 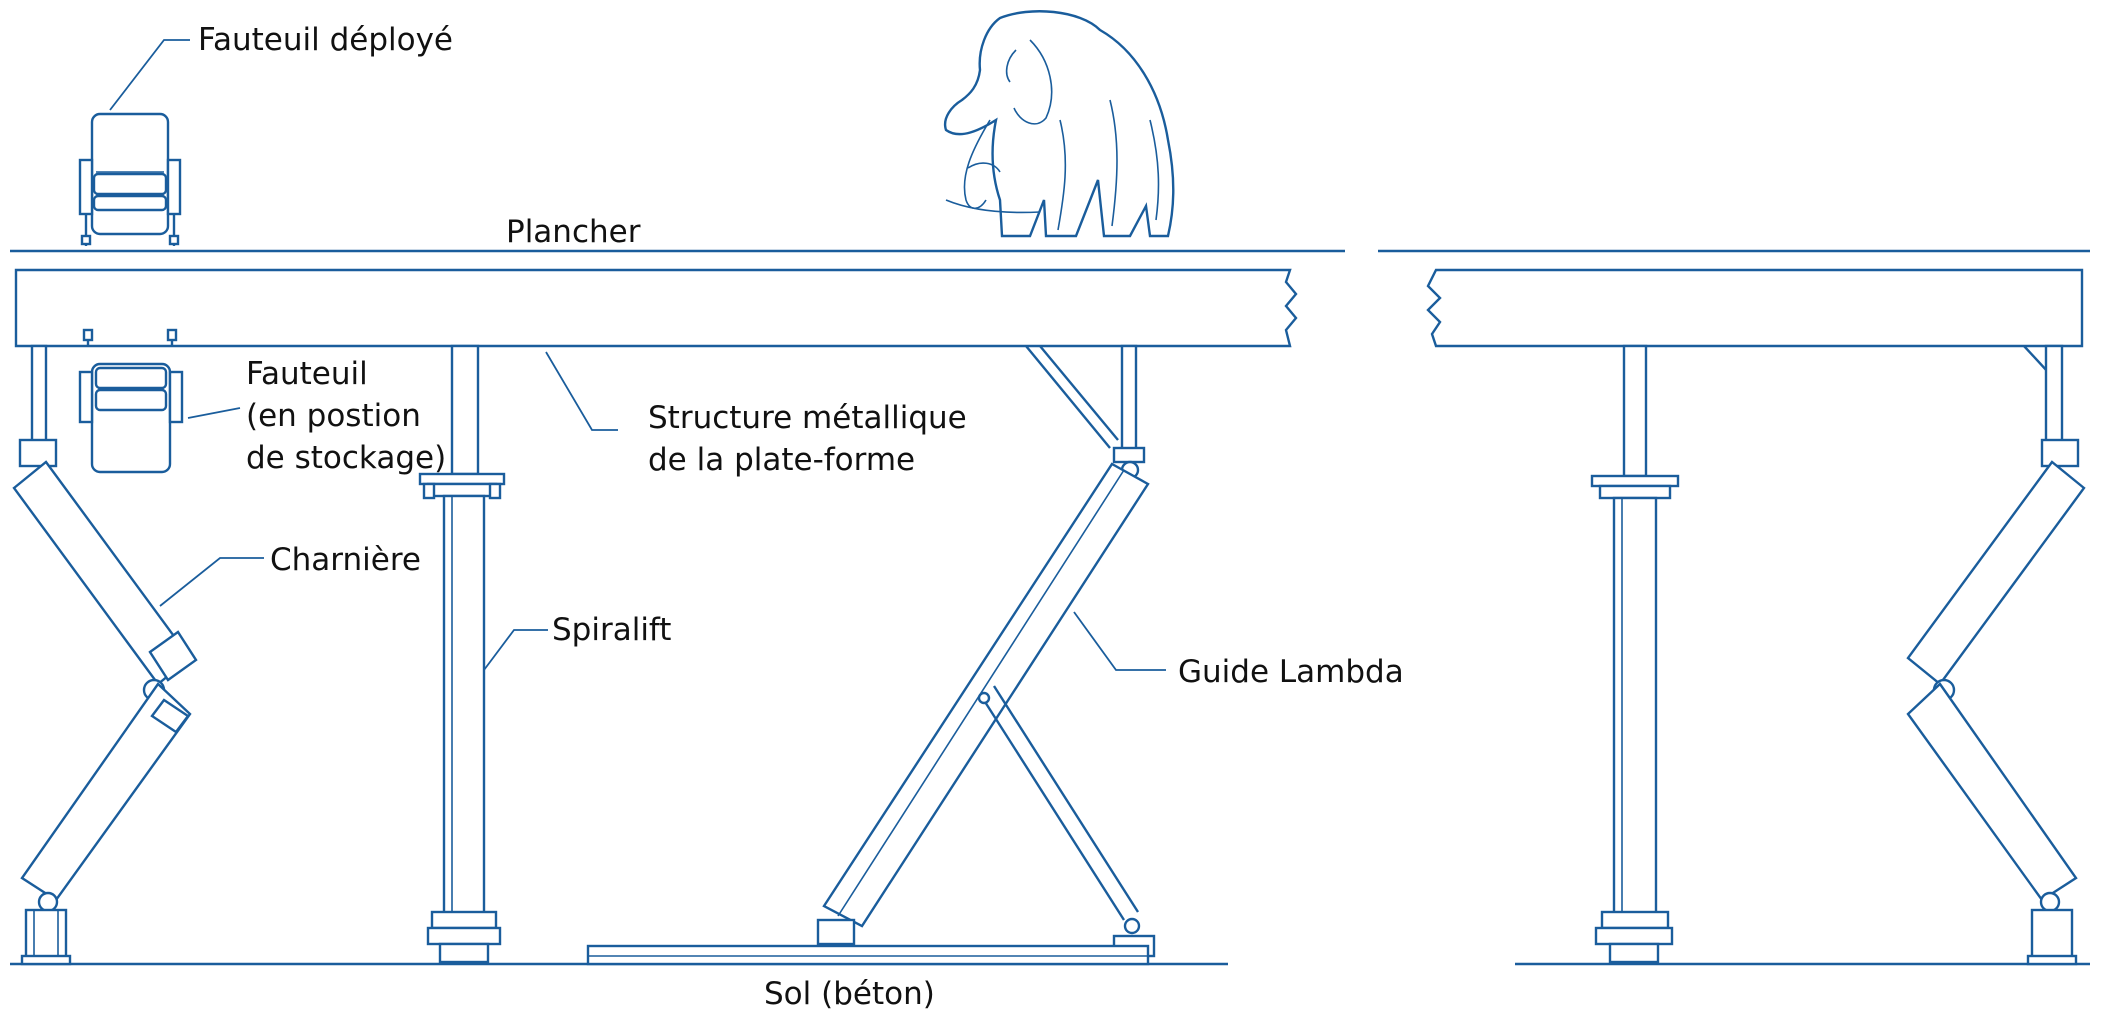 I want to click on right-column, so click(x=1635, y=654).